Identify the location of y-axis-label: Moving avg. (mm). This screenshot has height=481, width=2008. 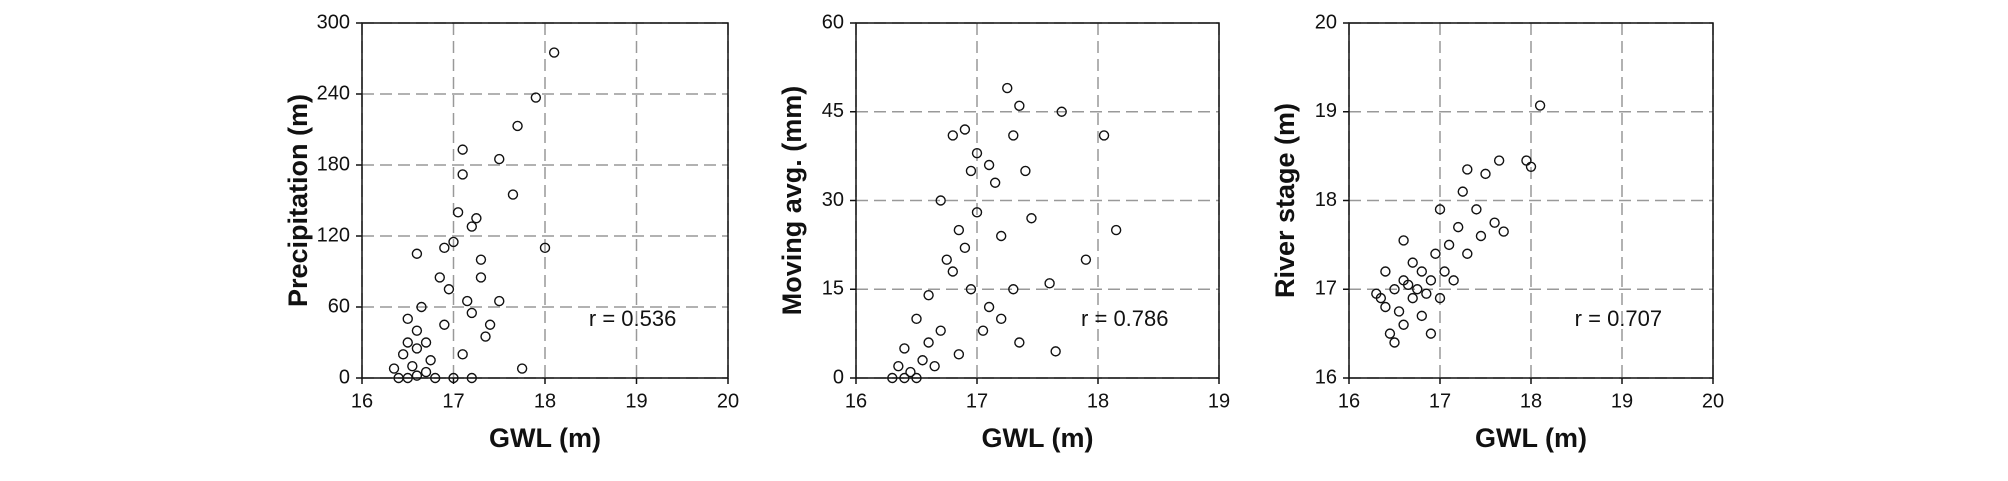
(792, 201).